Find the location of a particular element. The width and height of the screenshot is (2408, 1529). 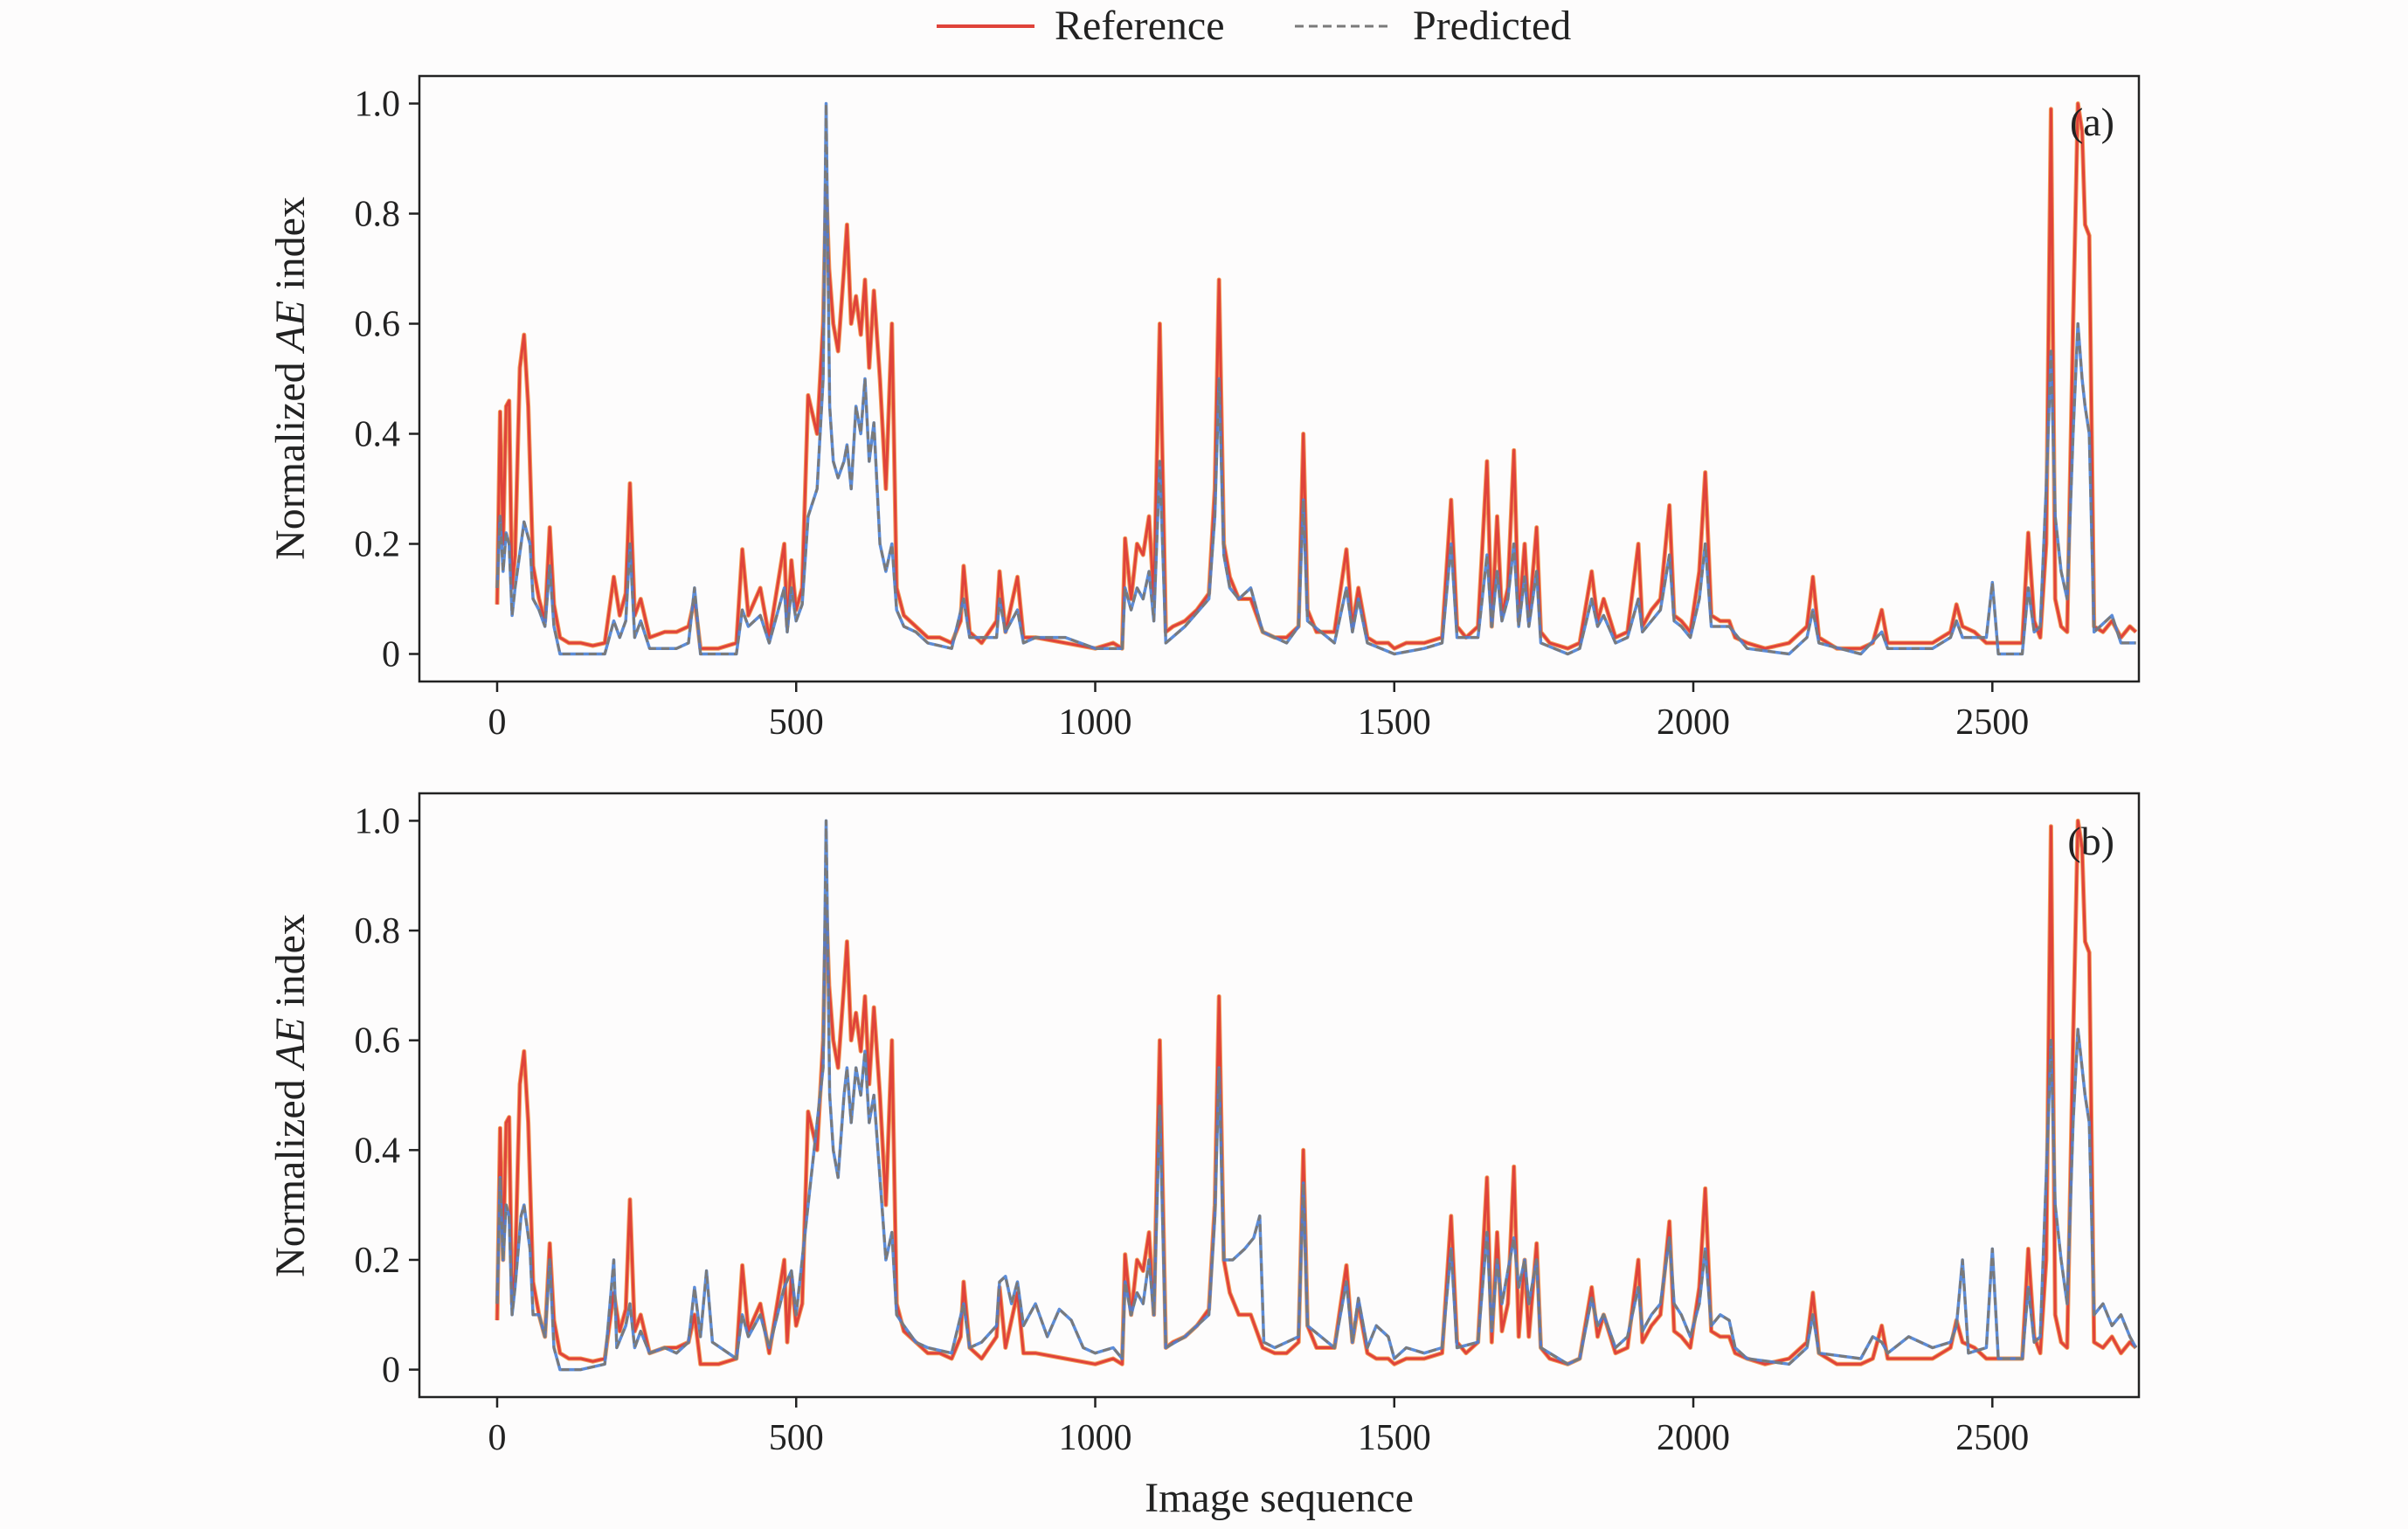

panel-a-ylabel-suffix: index is located at coordinates (290, 249).